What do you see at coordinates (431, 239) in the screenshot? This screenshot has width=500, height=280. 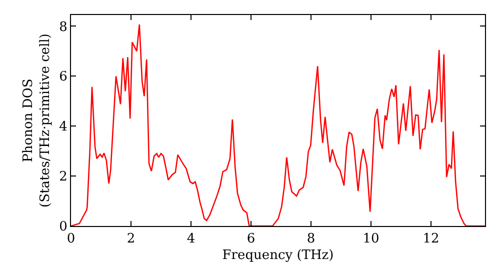 I see `x-tick-label: 12` at bounding box center [431, 239].